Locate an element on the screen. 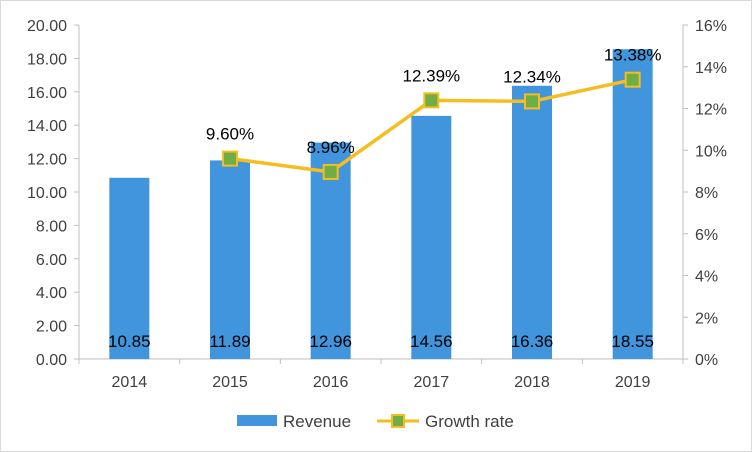 The height and width of the screenshot is (452, 752). legend-label-revenue: Revenue is located at coordinates (317, 421).